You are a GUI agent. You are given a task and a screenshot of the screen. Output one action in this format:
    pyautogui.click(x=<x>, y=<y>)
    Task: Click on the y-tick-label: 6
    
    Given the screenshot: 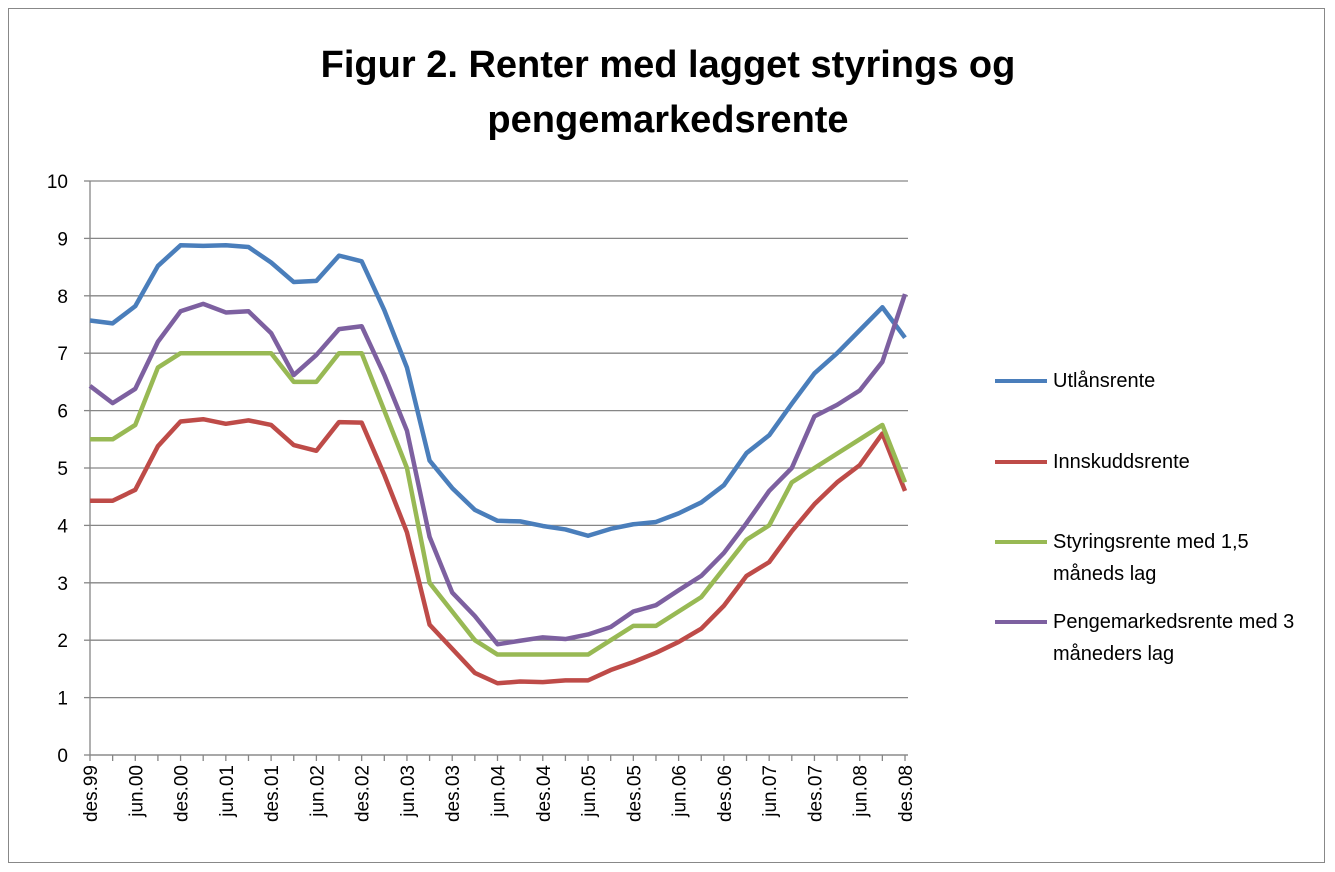 What is the action you would take?
    pyautogui.click(x=62, y=412)
    